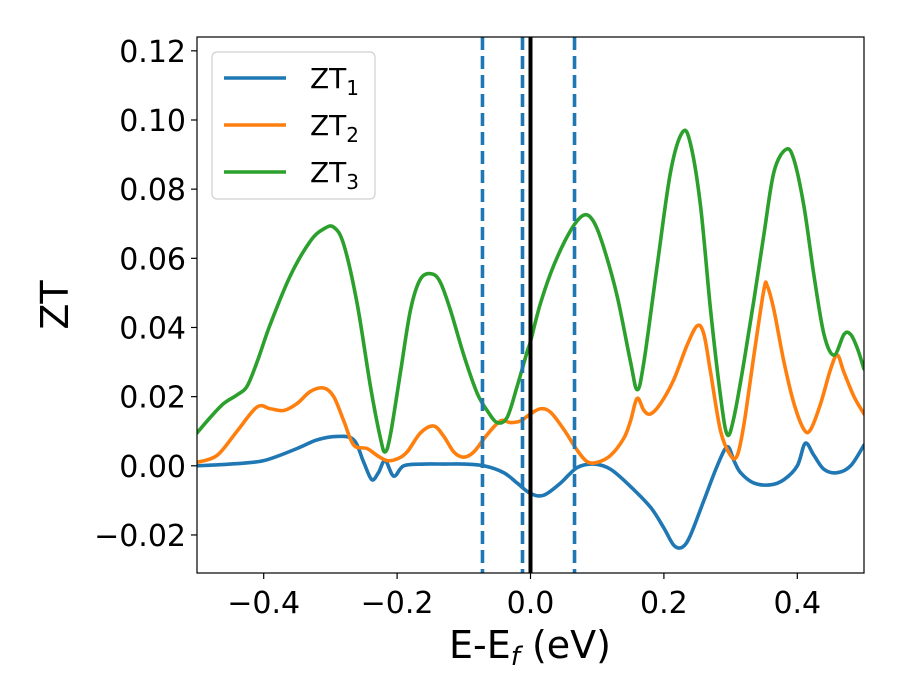 This screenshot has width=900, height=700. I want to click on x-tick-label: 0.0, so click(531, 603).